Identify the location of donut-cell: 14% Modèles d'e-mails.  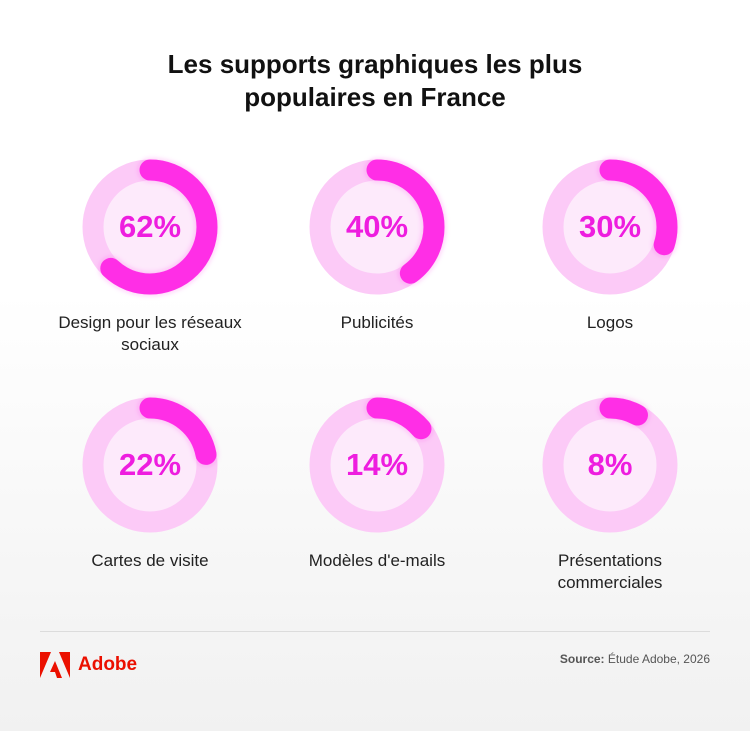
(377, 481).